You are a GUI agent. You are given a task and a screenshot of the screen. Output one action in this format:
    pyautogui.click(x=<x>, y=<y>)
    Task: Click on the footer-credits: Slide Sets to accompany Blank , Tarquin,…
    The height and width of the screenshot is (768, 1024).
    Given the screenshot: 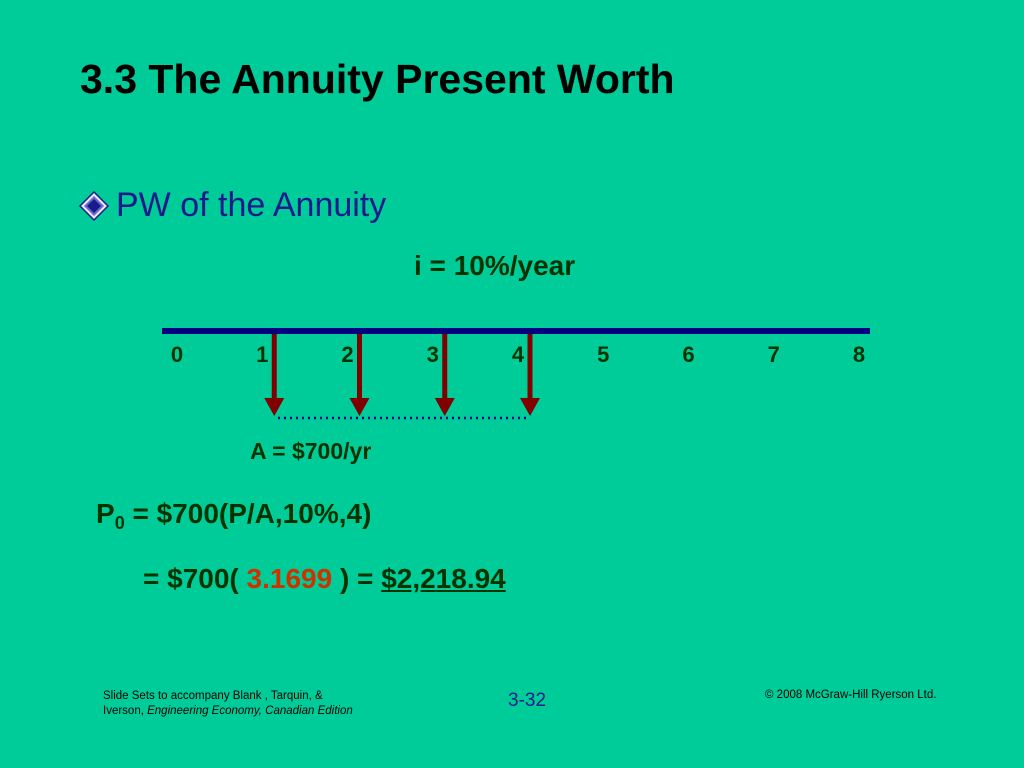 What is the action you would take?
    pyautogui.click(x=228, y=704)
    